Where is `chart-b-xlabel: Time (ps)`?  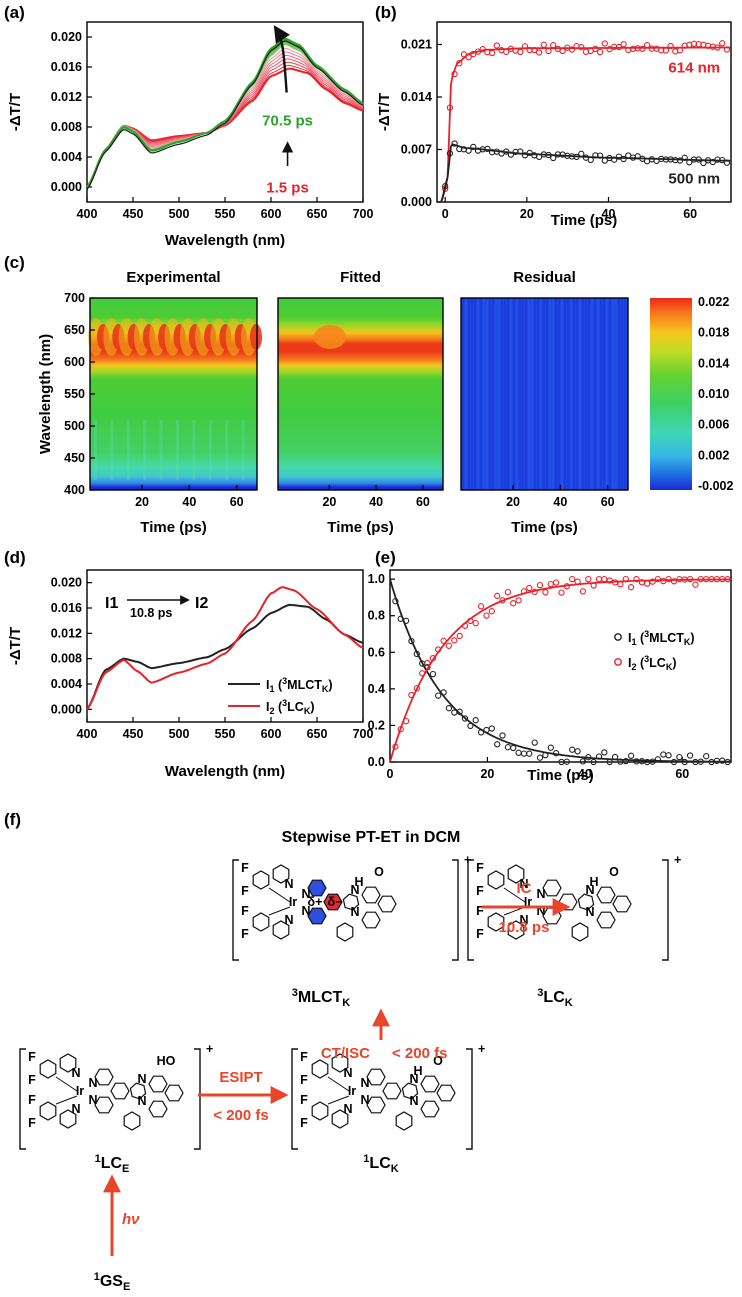
chart-b-xlabel: Time (ps) is located at coordinates (584, 220).